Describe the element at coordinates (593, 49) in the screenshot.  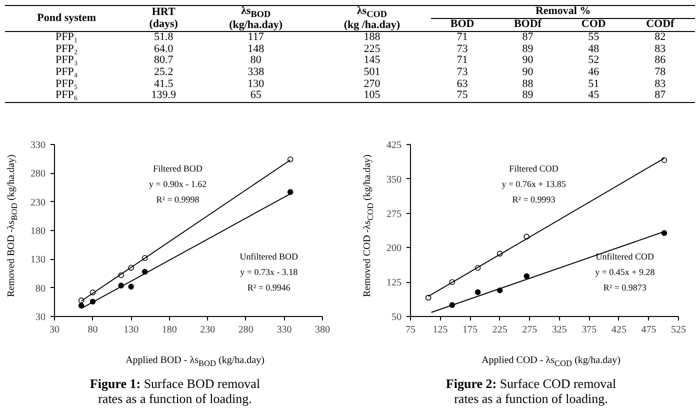
I see `text: 48` at that location.